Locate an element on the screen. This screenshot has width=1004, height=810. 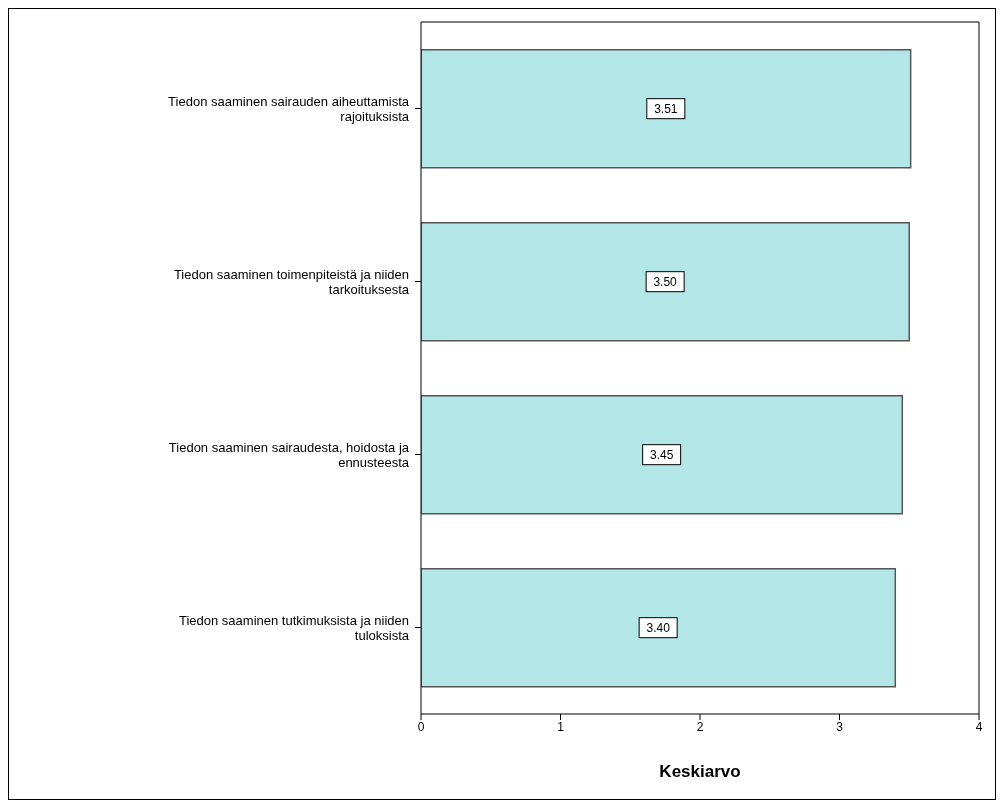
x-tick-label: 0 is located at coordinates (421, 726).